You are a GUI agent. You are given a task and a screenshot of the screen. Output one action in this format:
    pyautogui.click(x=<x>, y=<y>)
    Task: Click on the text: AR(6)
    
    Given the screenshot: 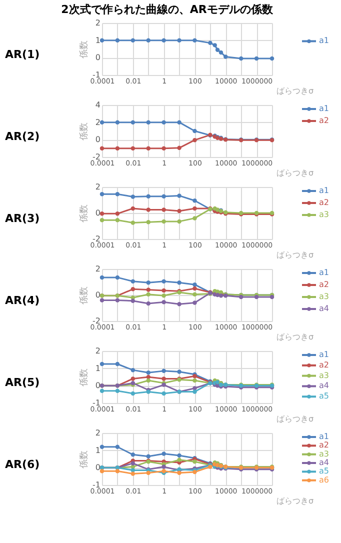 What is the action you would take?
    pyautogui.click(x=22, y=464)
    